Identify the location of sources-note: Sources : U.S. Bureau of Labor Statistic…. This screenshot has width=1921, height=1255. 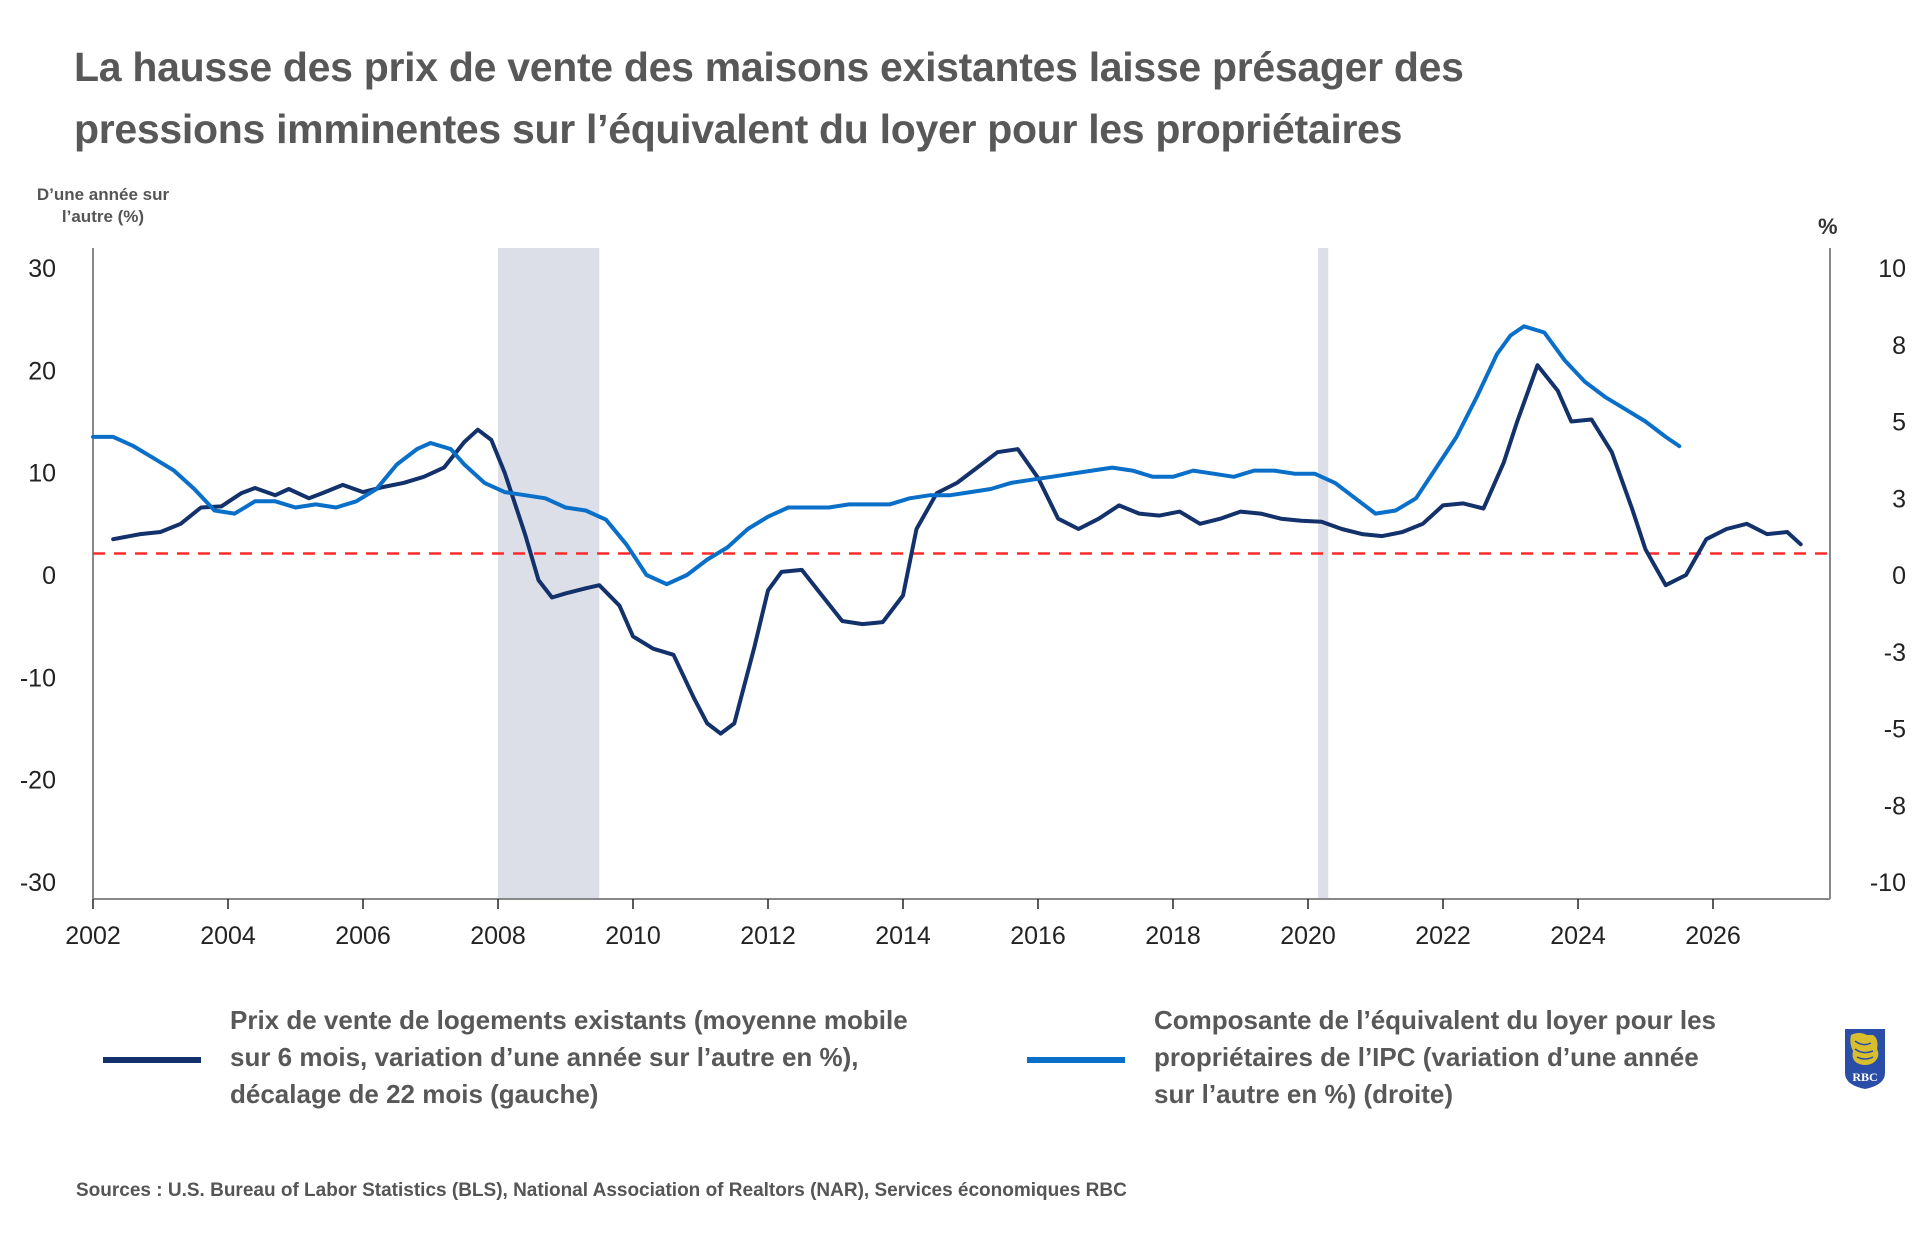
(601, 1190).